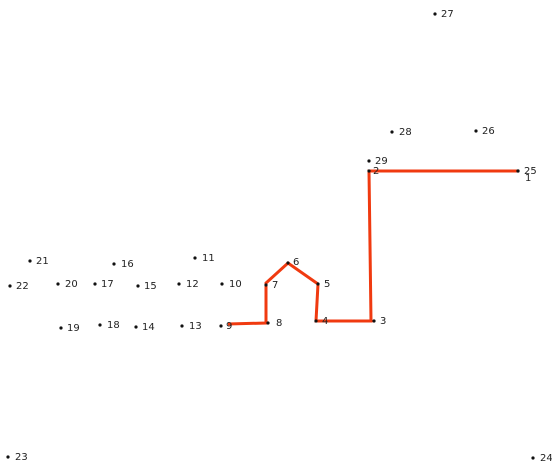 The image size is (552, 467). What do you see at coordinates (530, 171) in the screenshot?
I see `dot-number-label: 25` at bounding box center [530, 171].